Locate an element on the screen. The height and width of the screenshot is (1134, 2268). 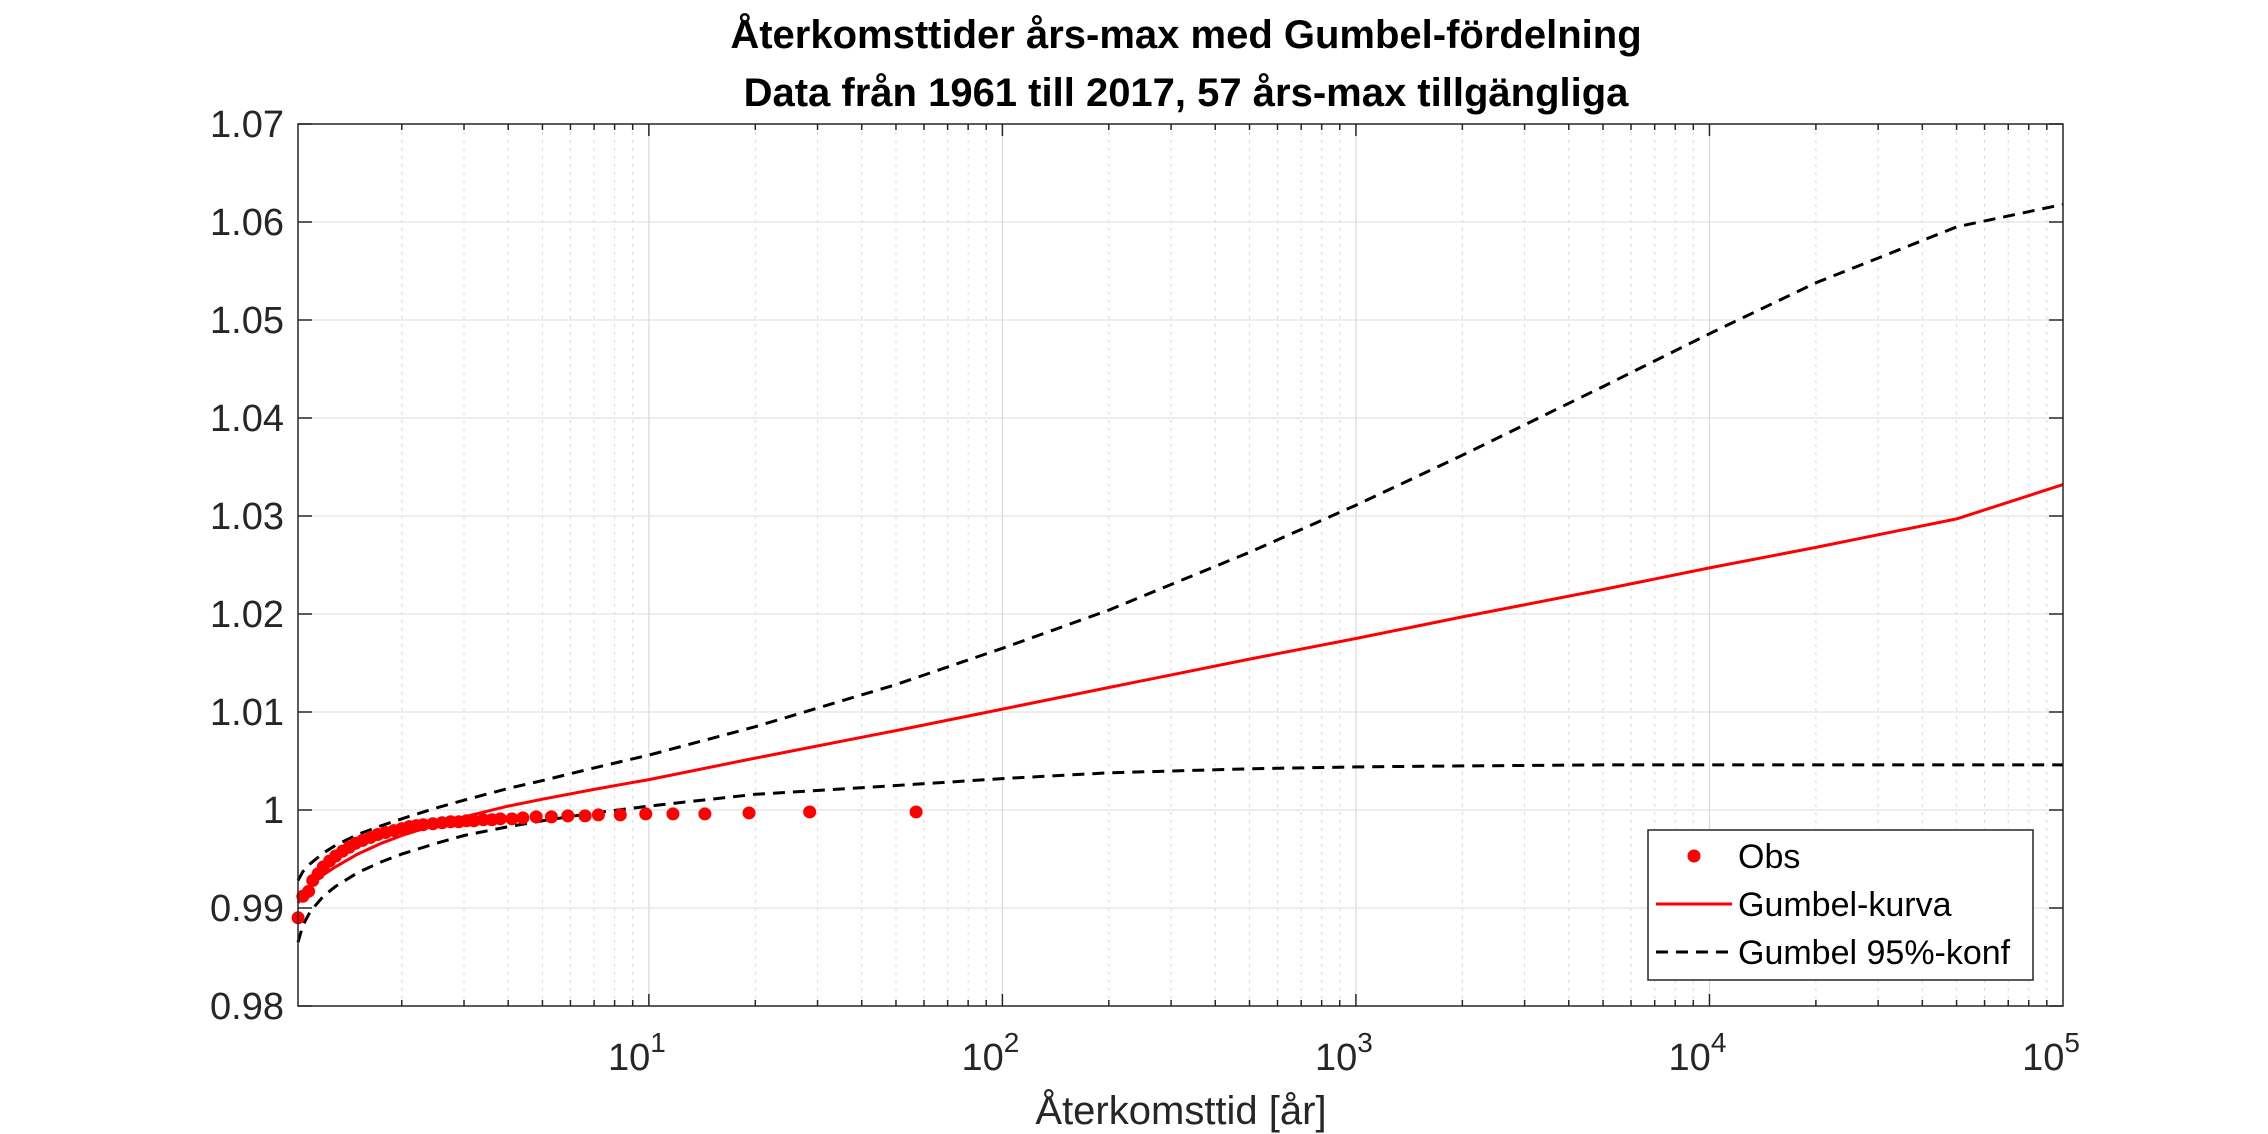
y-tick-label: 0.98 is located at coordinates (247, 1007).